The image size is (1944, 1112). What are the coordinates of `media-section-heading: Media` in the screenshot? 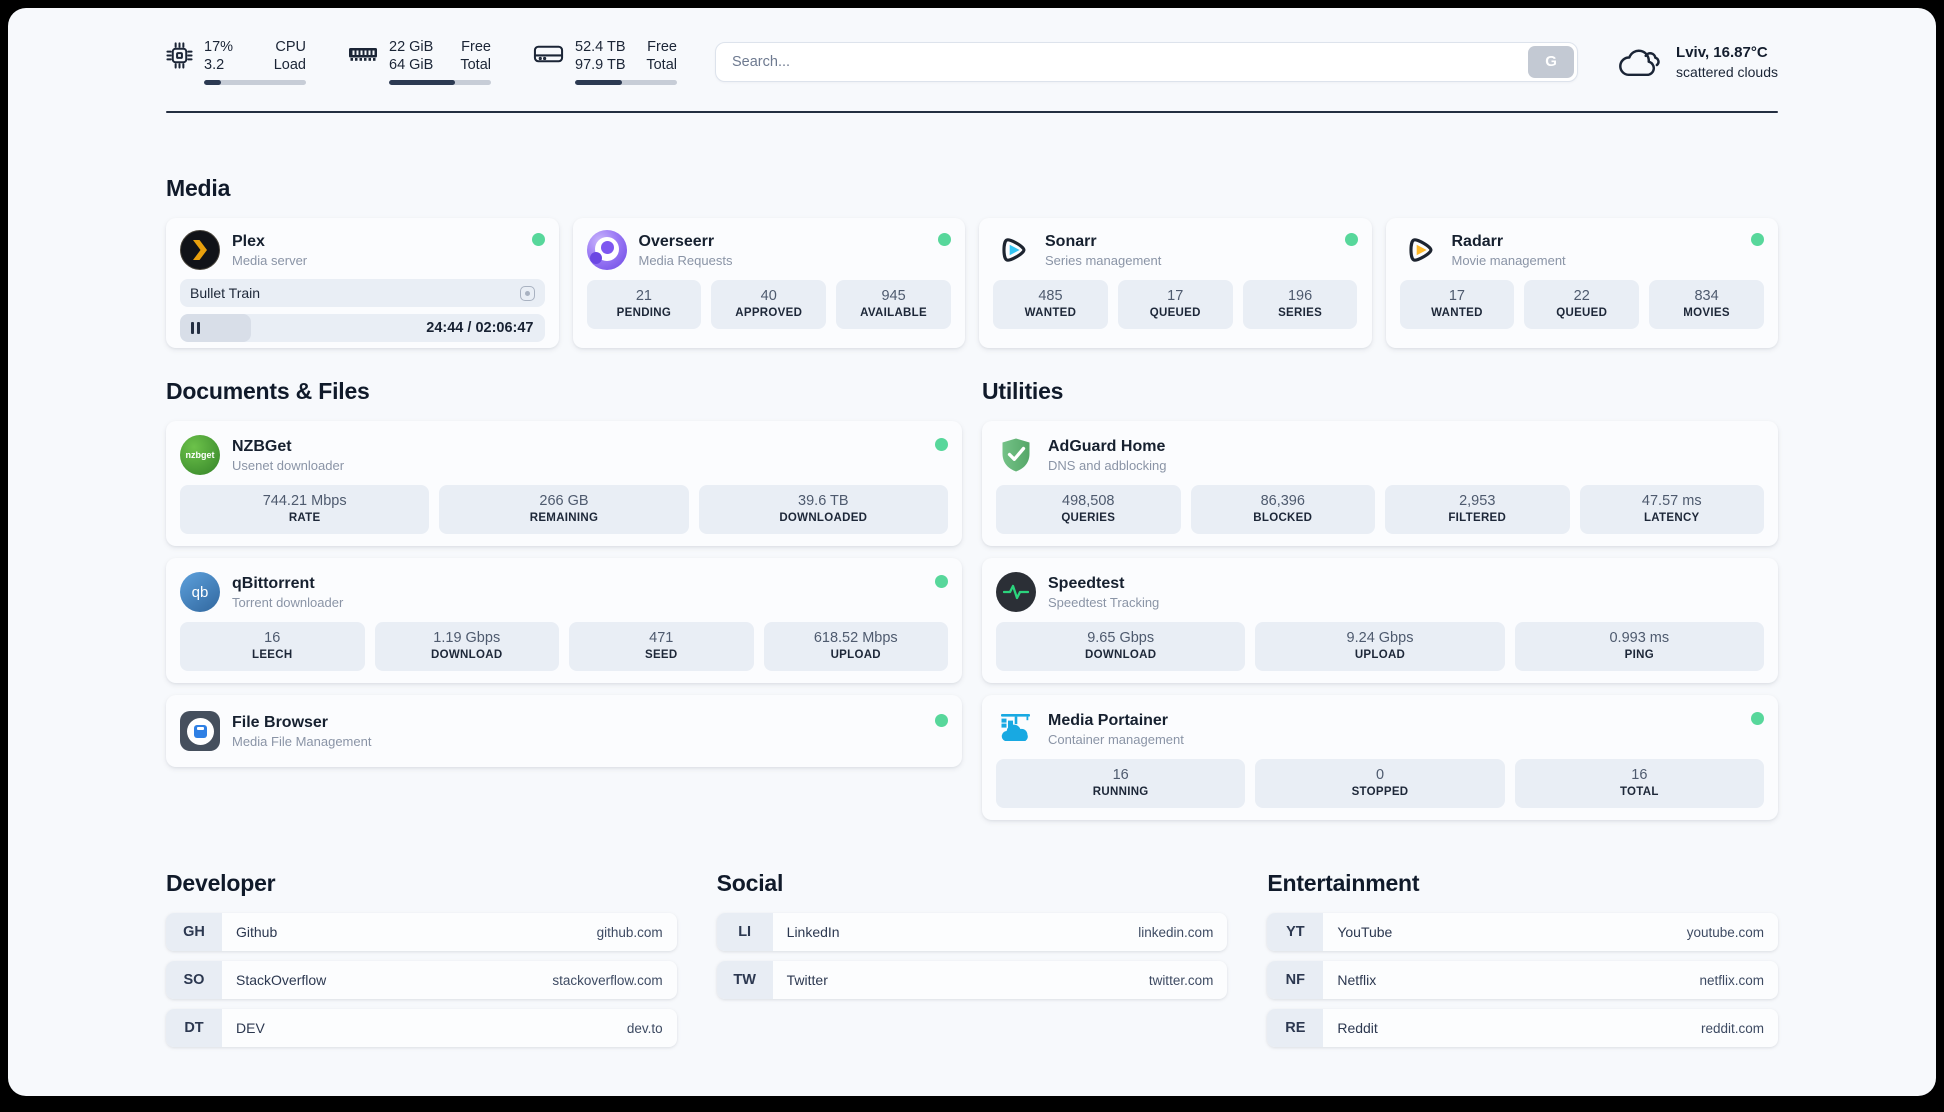 It's located at (198, 188).